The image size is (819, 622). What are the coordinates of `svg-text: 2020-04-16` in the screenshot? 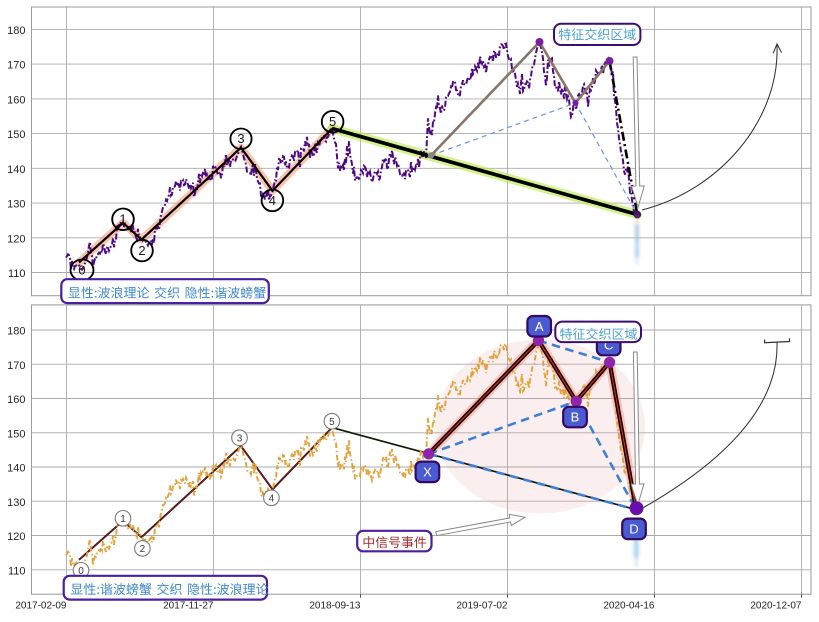 It's located at (629, 606).